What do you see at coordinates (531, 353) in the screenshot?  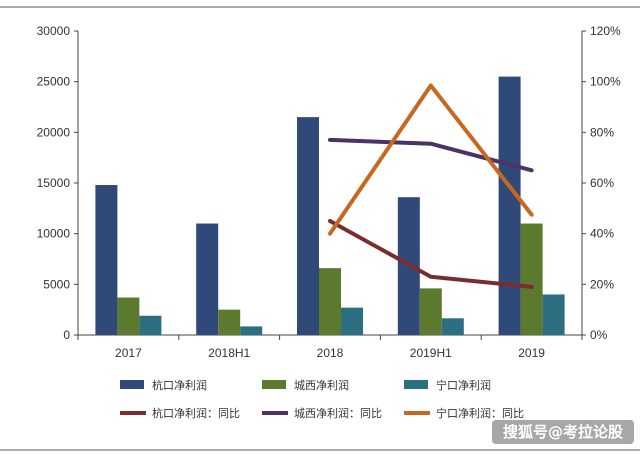 I see `x-tick-label: 2019` at bounding box center [531, 353].